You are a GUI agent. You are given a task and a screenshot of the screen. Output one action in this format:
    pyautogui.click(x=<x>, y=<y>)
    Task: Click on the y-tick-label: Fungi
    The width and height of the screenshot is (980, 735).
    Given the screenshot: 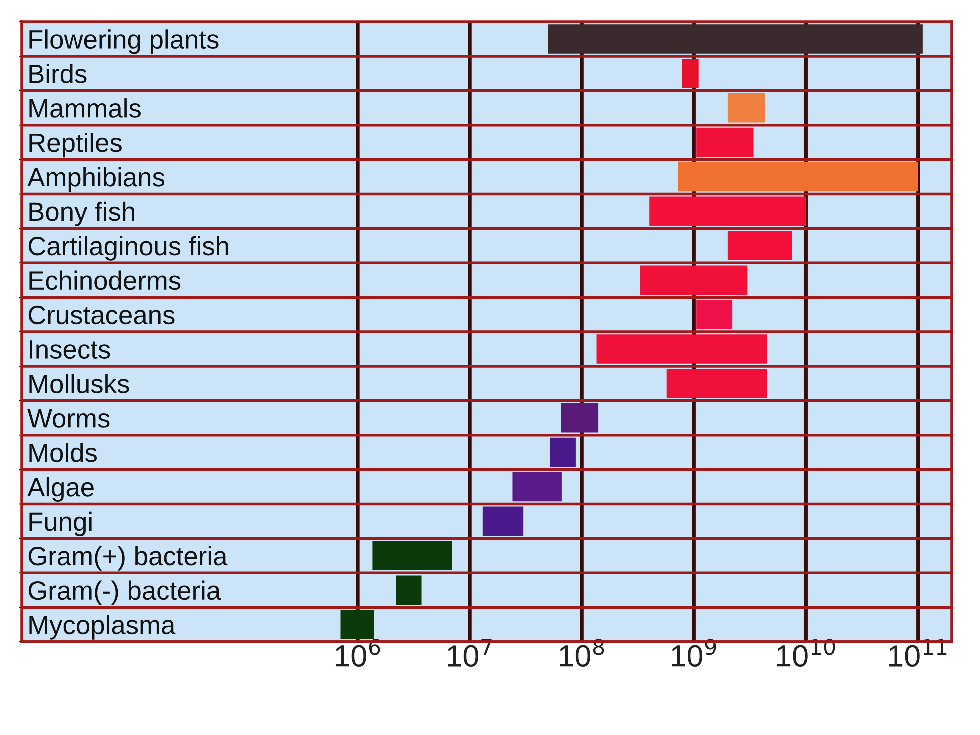 What is the action you would take?
    pyautogui.click(x=61, y=524)
    